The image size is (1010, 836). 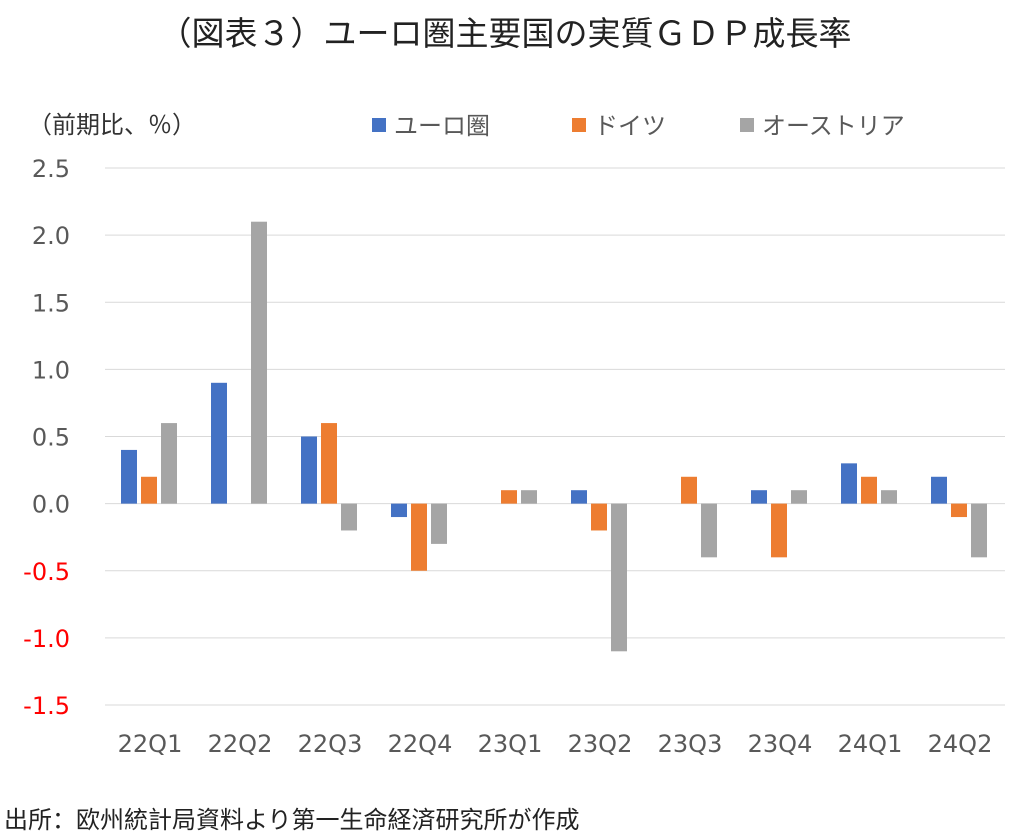 I want to click on x-tick-label: 22Q1, so click(x=150, y=744).